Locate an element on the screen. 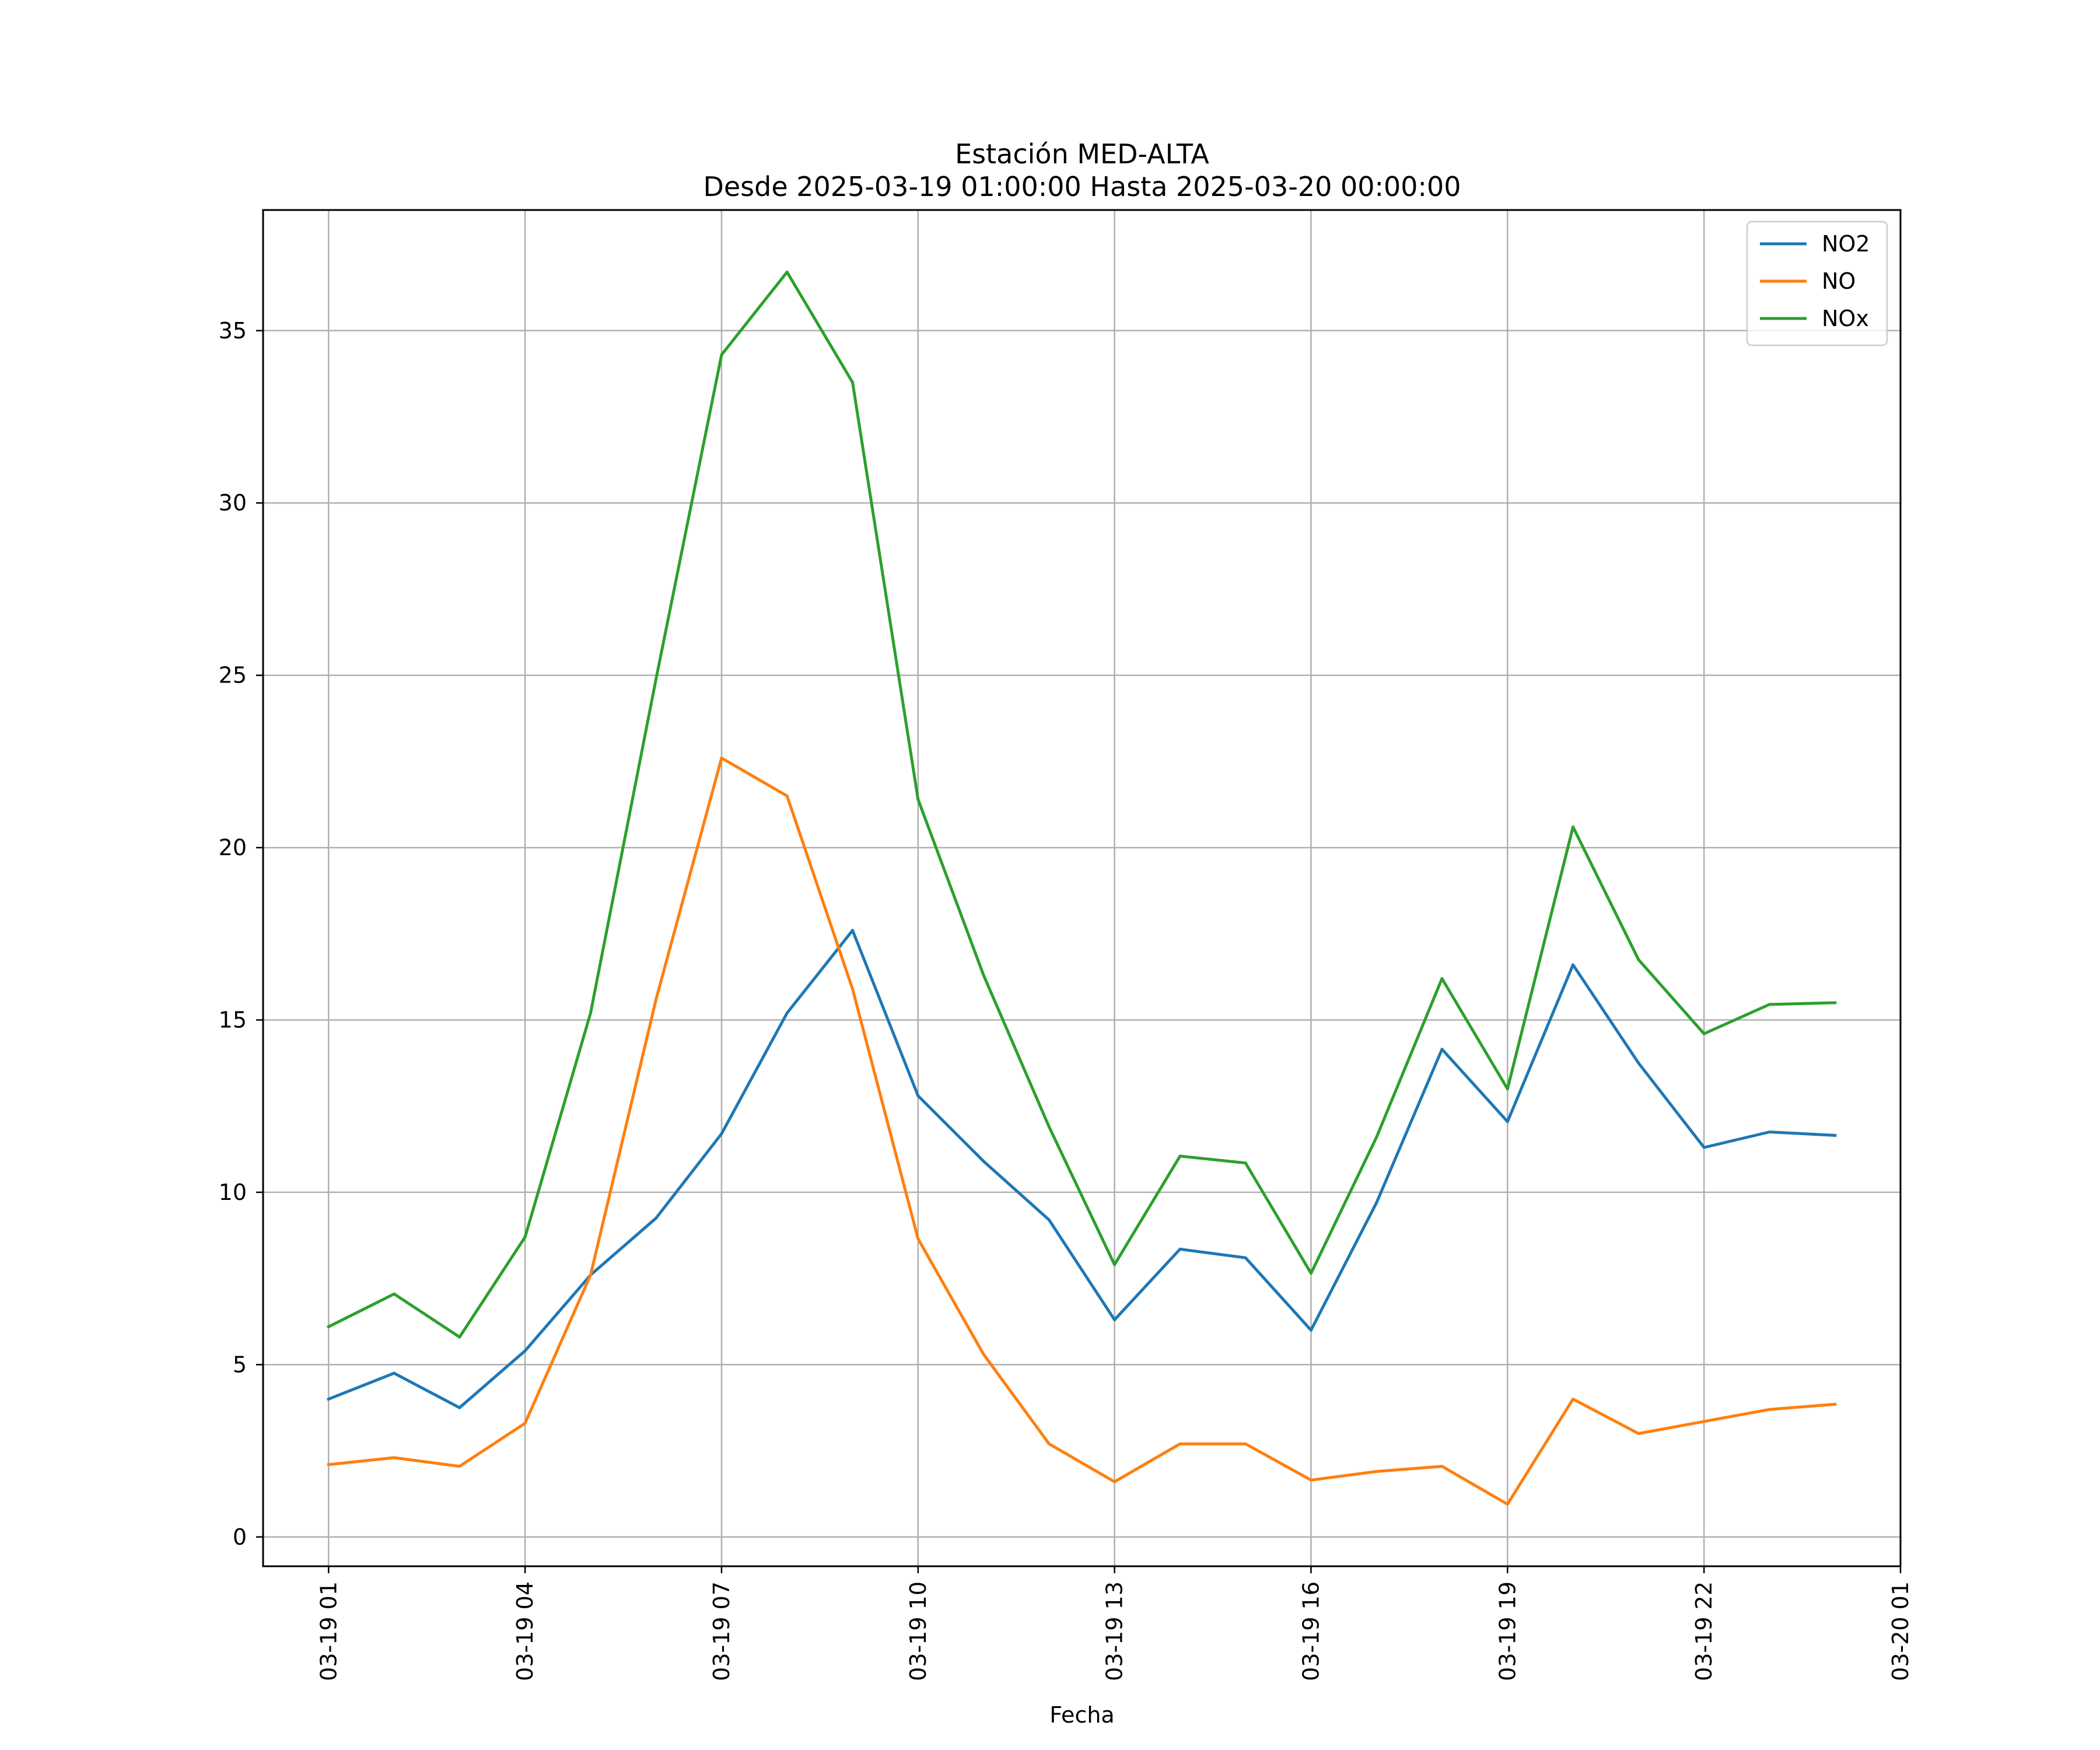  y-tick-label: 35 is located at coordinates (233, 331).